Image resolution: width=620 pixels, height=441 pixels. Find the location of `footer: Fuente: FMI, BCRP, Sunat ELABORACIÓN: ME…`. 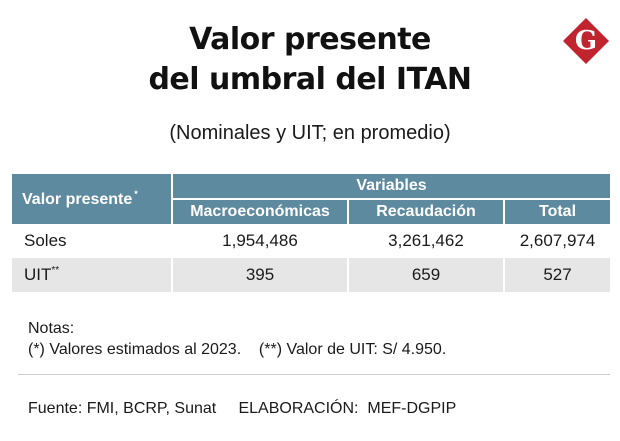

footer: Fuente: FMI, BCRP, Sunat ELABORACIÓN: ME… is located at coordinates (242, 409).